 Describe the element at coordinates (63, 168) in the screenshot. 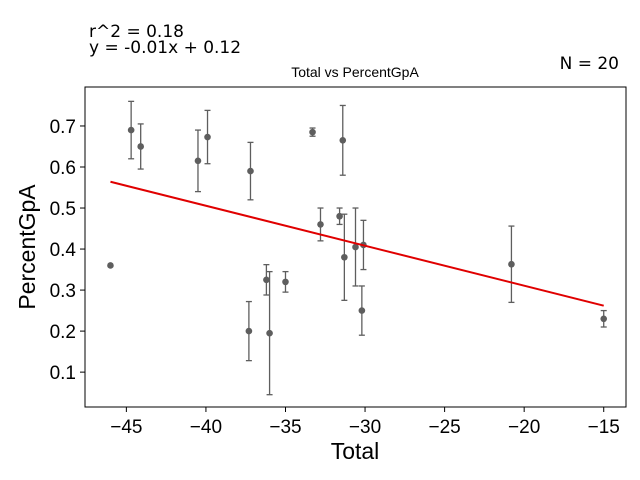

I see `y-tick-label-5: 0.6` at that location.